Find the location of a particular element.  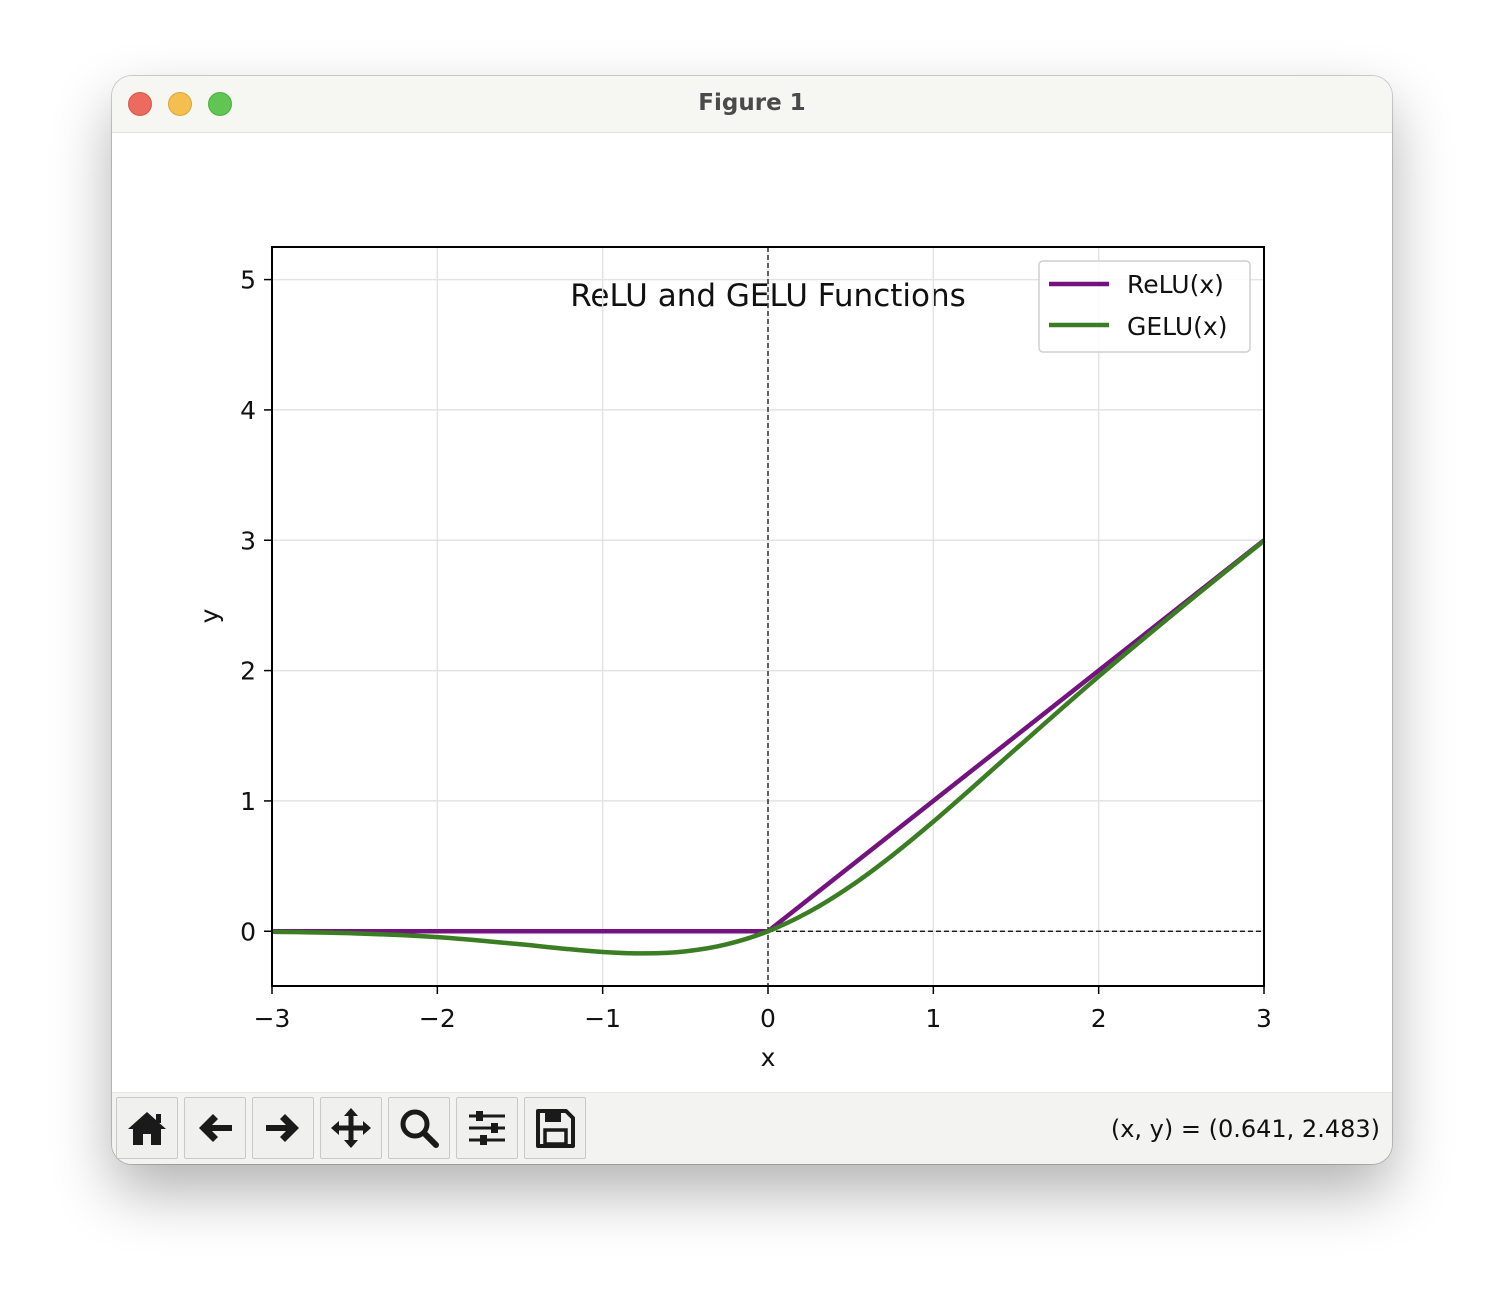

cursor-coordinates: (x, y) = (0.641, 2.483) is located at coordinates (1245, 1129).